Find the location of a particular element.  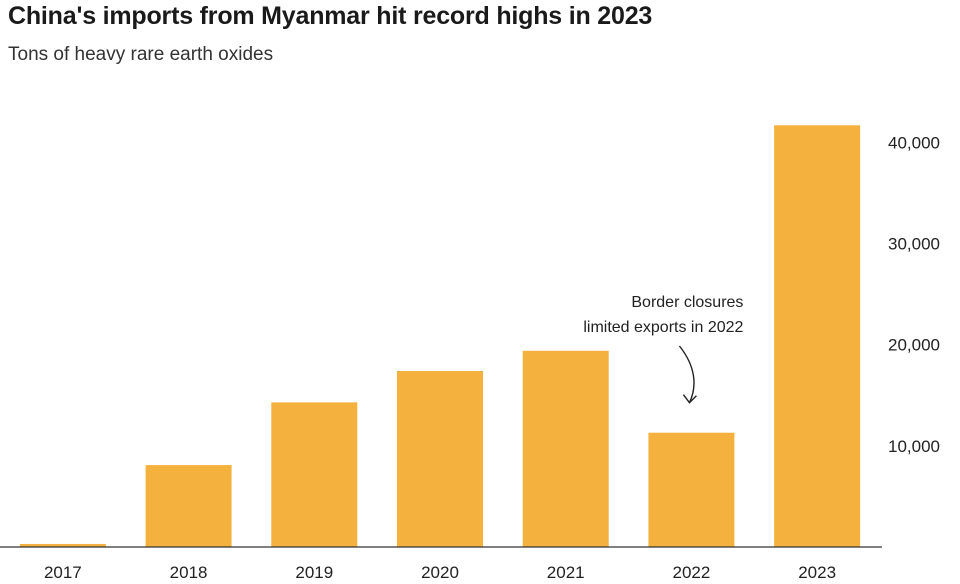

x-tick-label-2017: 2017 is located at coordinates (63, 572).